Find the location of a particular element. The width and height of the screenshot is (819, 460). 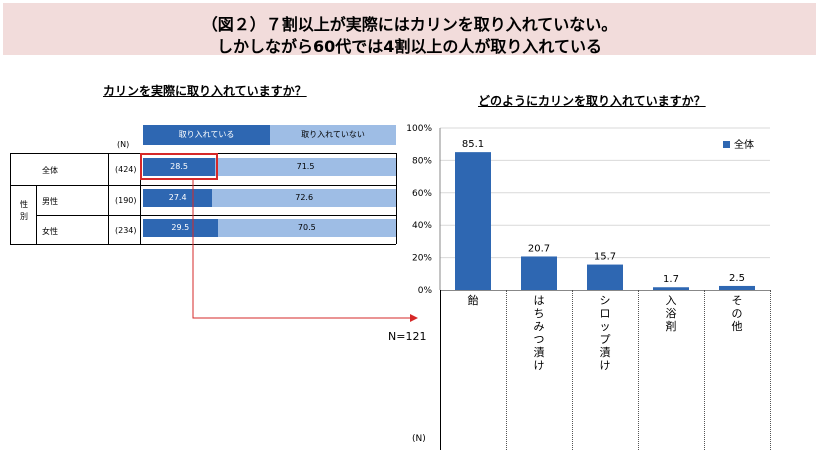

left-chart-question: カリンを実際に取り入れていますか？ is located at coordinates (205, 91).